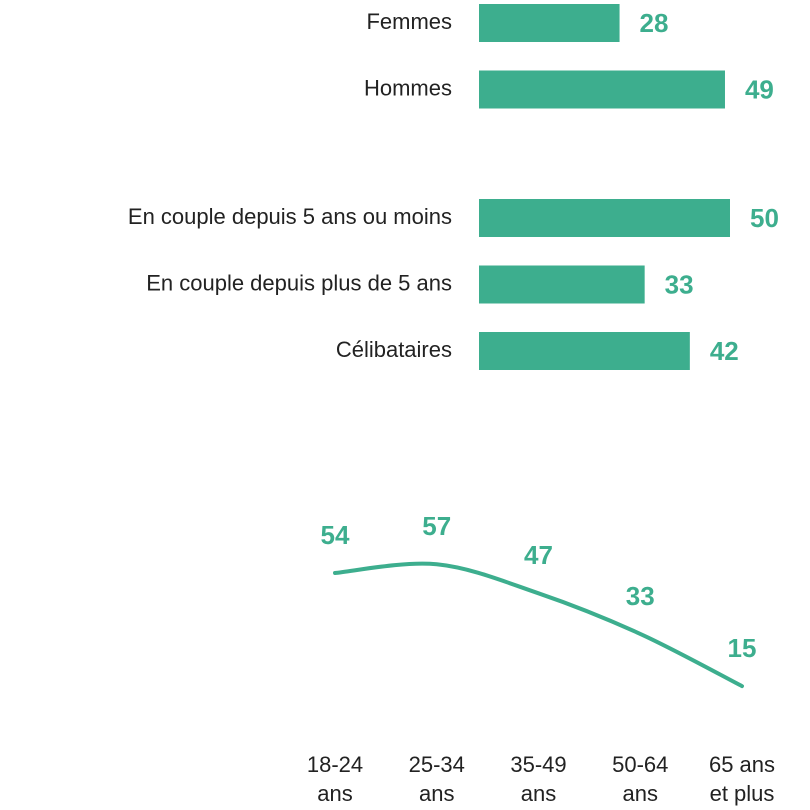 The image size is (810, 810). I want to click on category-label: Célibataires, so click(394, 349).